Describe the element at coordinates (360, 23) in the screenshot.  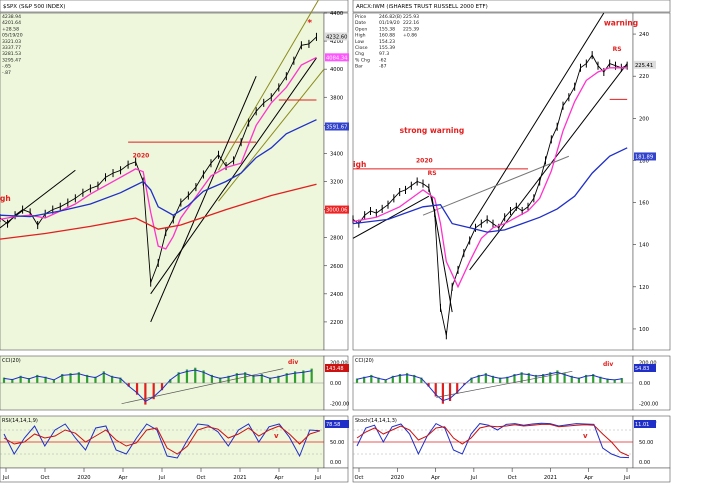
I see `header-value-1-1: Date` at that location.